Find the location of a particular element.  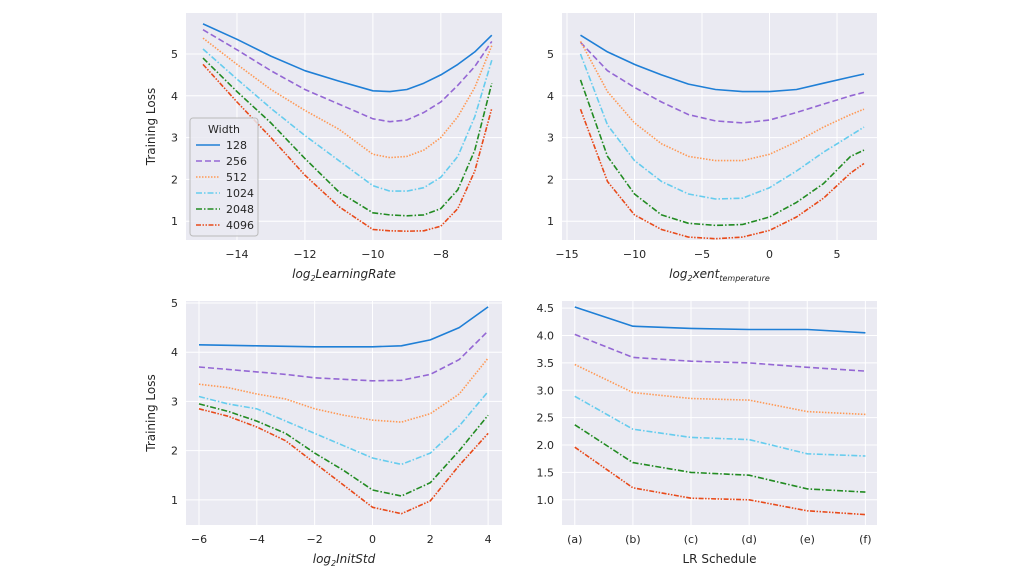

x-tick-label: −8 is located at coordinates (441, 254).